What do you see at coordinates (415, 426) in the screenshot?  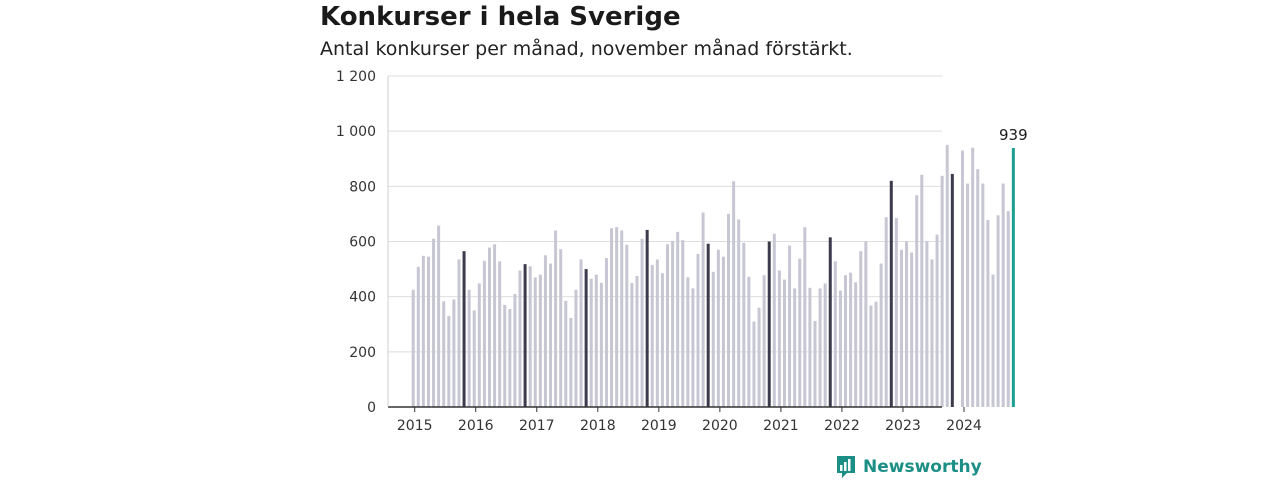 I see `x-tick-label: 2015` at bounding box center [415, 426].